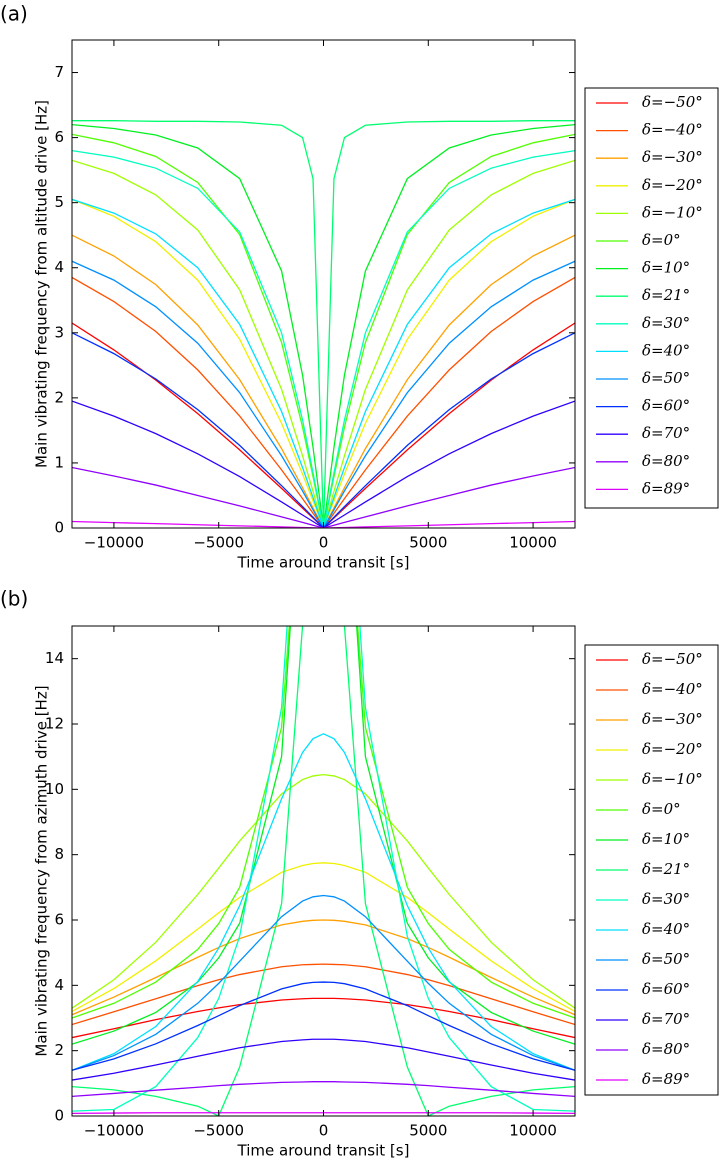 This screenshot has width=723, height=1159. I want to click on y-tick-label: 3, so click(59, 332).